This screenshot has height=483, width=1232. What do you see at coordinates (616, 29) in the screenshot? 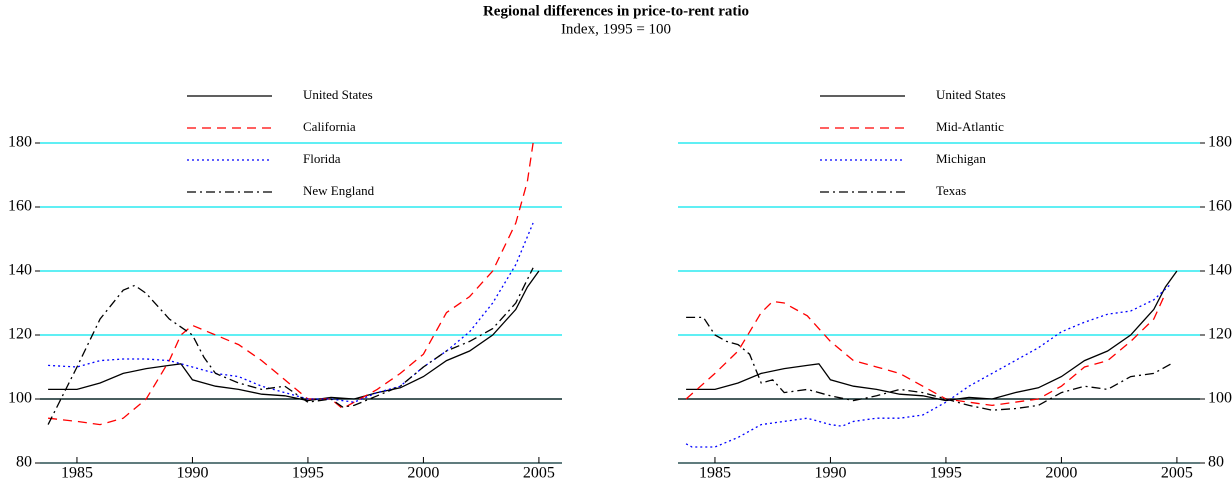
I see `chart-subtitle: Index, 1995 = 100` at bounding box center [616, 29].